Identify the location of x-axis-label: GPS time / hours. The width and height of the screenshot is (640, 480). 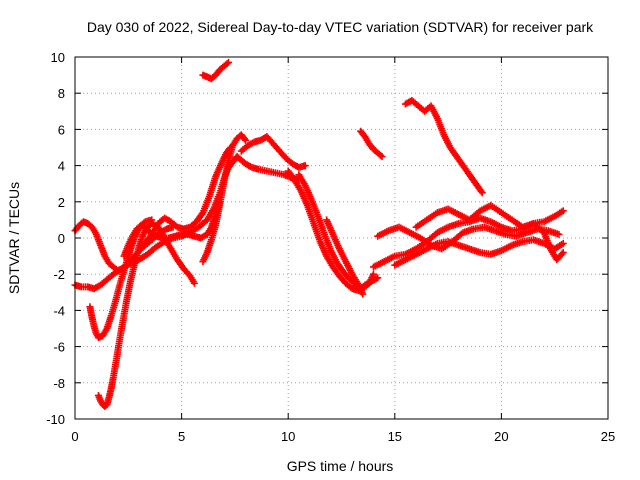
(340, 466).